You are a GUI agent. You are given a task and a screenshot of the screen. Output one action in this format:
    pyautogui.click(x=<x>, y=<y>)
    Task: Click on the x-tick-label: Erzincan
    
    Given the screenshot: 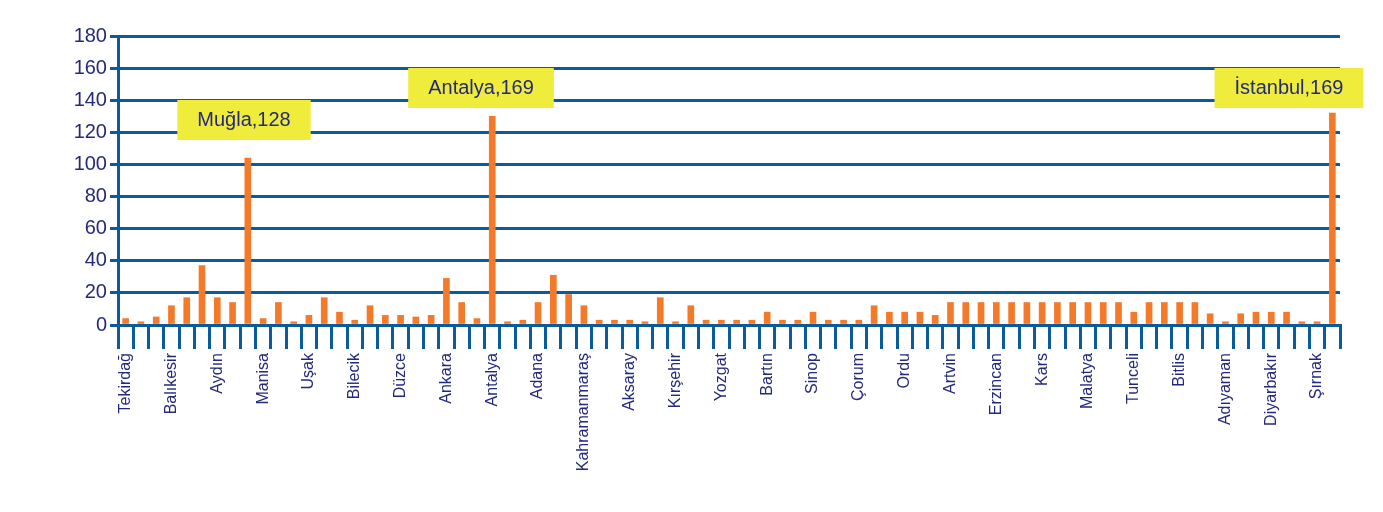 What is the action you would take?
    pyautogui.click(x=995, y=384)
    